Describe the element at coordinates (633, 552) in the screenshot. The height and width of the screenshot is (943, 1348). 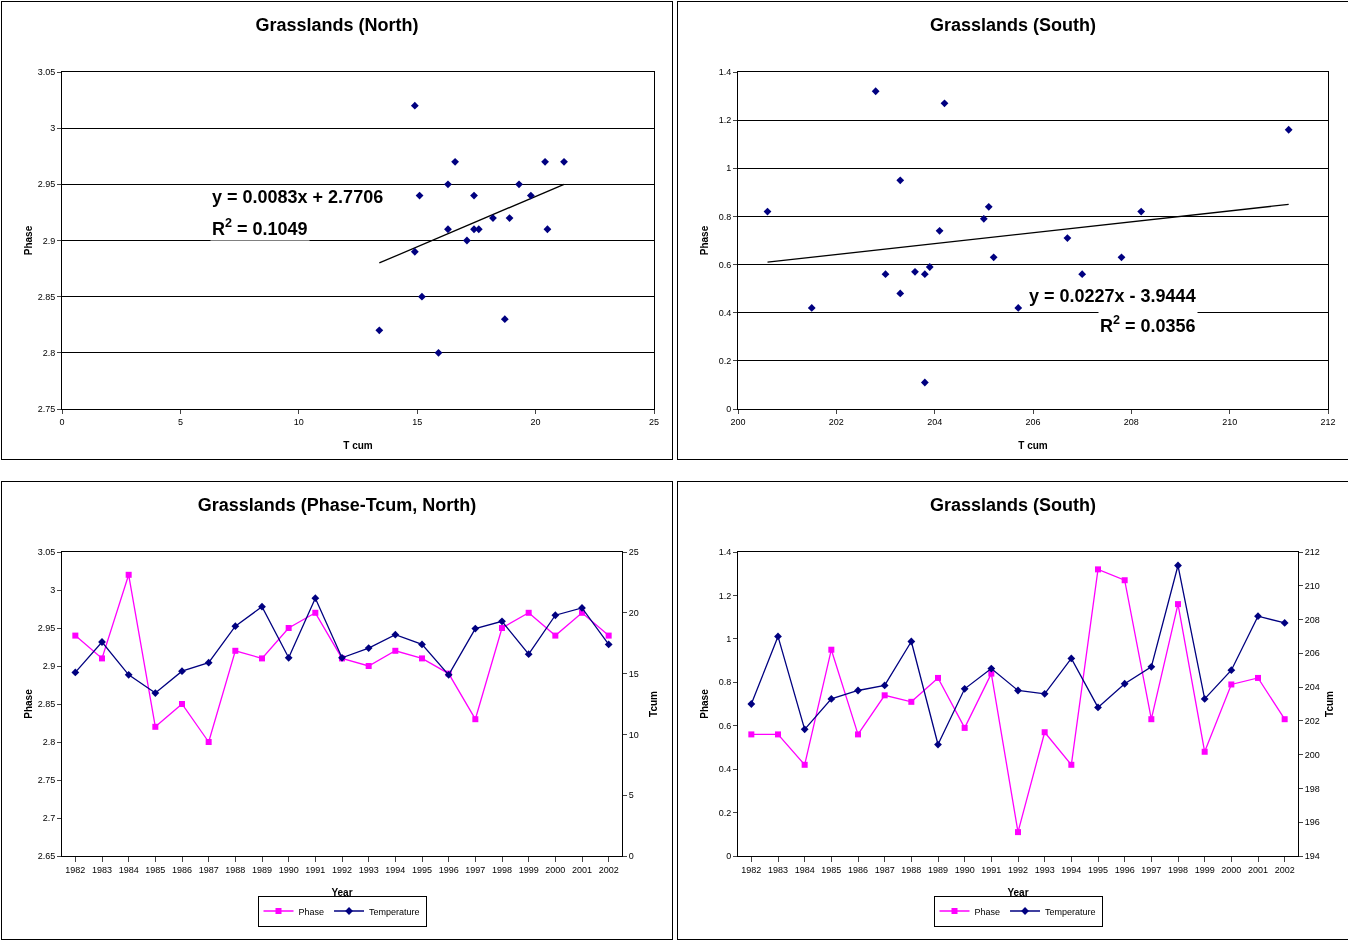
I see `y2-tick-label: 25` at that location.